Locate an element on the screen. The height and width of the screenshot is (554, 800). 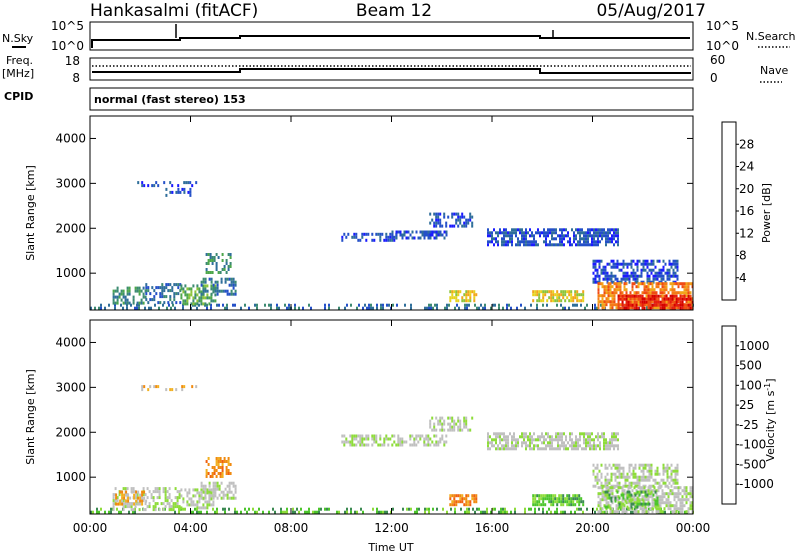
colorbar-frame is located at coordinates (729, 211).